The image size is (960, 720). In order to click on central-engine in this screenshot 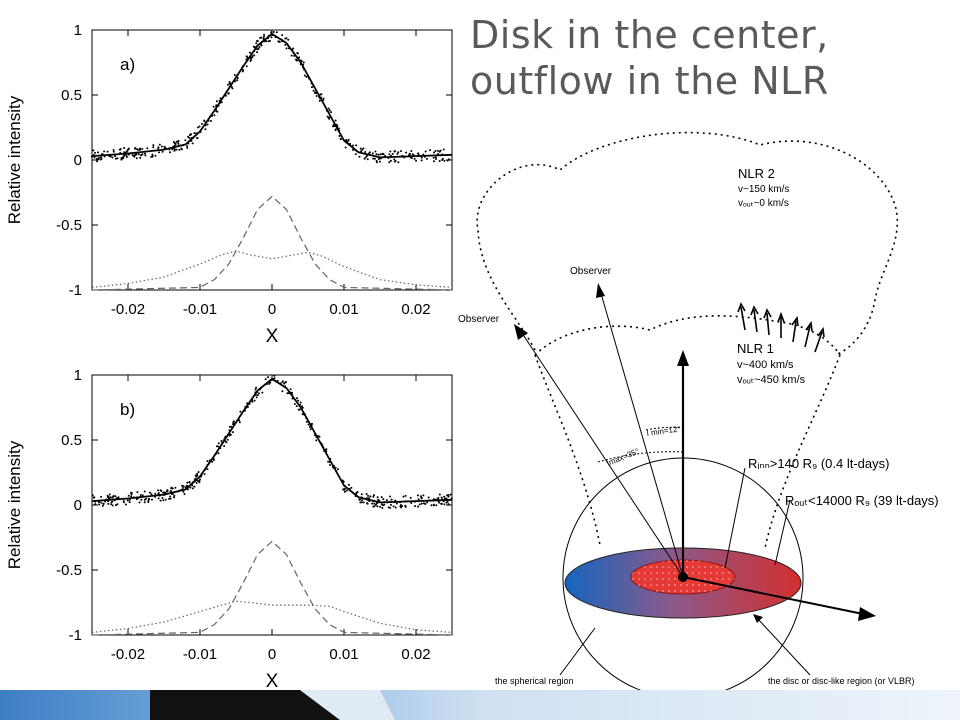, I will do `click(683, 577)`.